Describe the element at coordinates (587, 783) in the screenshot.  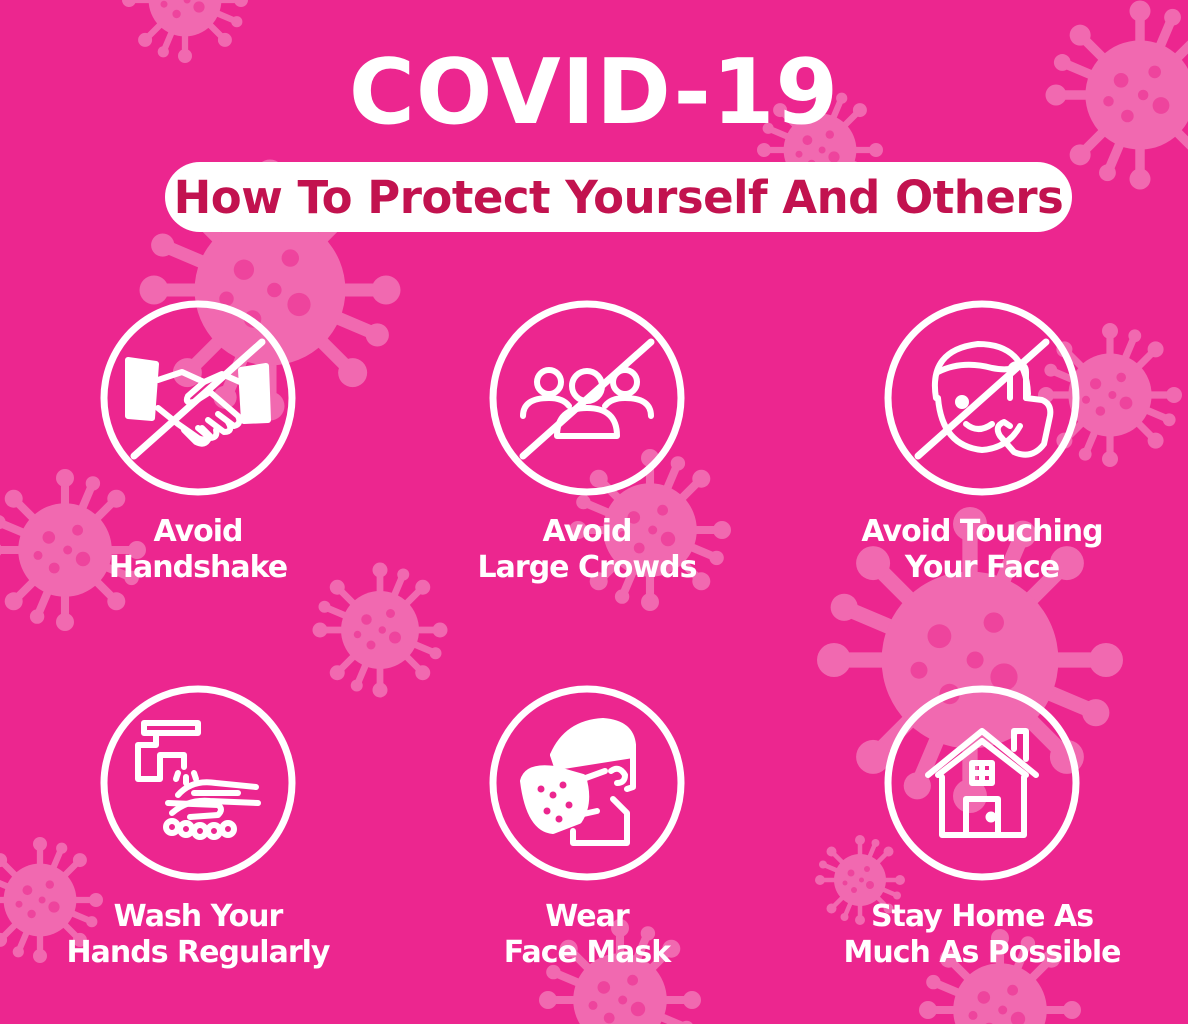
I see `face-mask-icon` at that location.